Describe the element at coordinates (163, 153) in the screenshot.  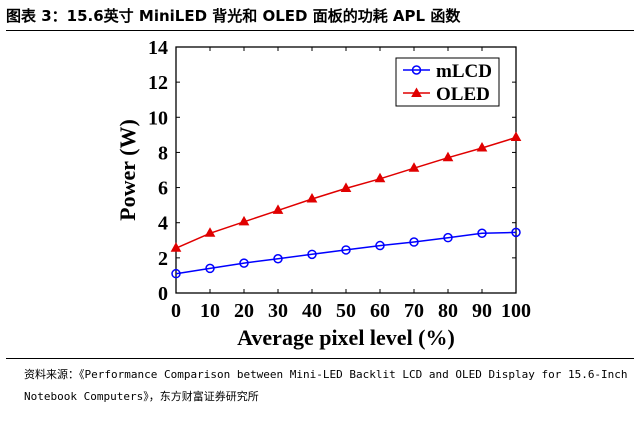
I see `y-tick-label: 8` at that location.